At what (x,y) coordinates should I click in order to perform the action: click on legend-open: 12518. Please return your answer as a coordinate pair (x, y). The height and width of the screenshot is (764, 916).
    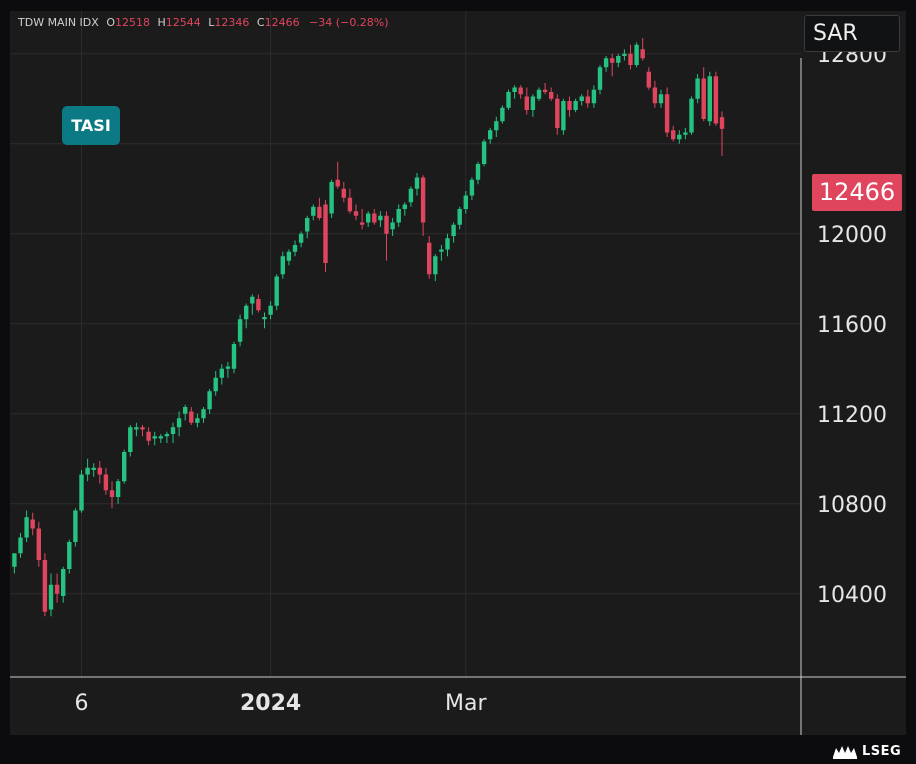
    Looking at the image, I should click on (132, 22).